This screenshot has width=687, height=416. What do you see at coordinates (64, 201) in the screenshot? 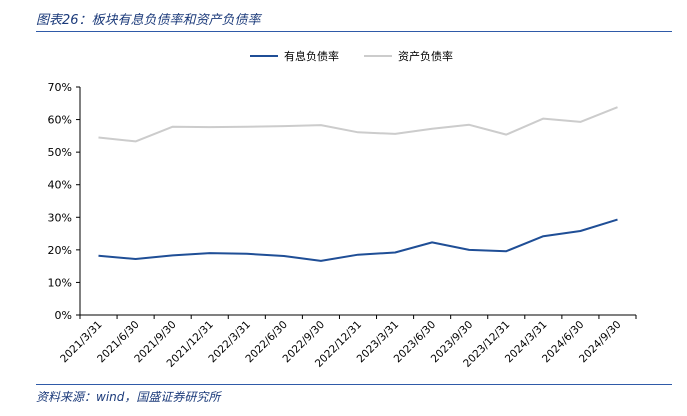
I see `y-axis: 0% 10% 20% 30% 40% 50% 60% 70%` at bounding box center [64, 201].